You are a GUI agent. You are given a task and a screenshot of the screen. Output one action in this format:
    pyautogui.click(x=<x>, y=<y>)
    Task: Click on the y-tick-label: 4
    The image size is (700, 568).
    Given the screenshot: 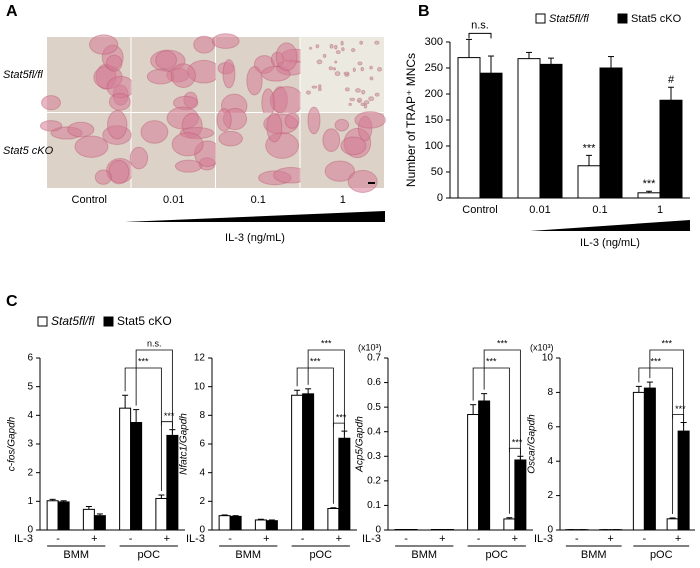 What is the action you would take?
    pyautogui.click(x=30, y=415)
    